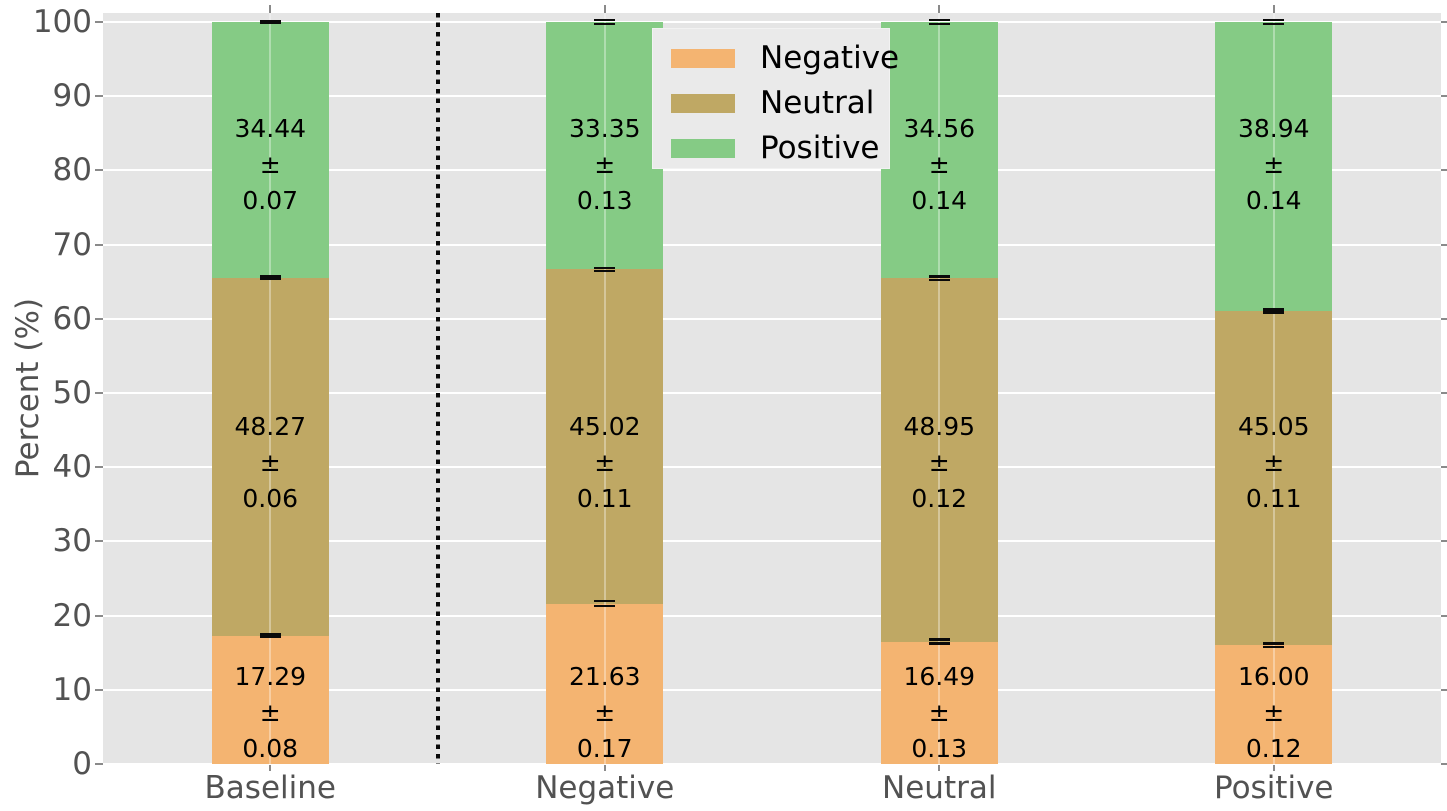  Describe the element at coordinates (72, 615) in the screenshot. I see `y-tick-label: 20` at that location.